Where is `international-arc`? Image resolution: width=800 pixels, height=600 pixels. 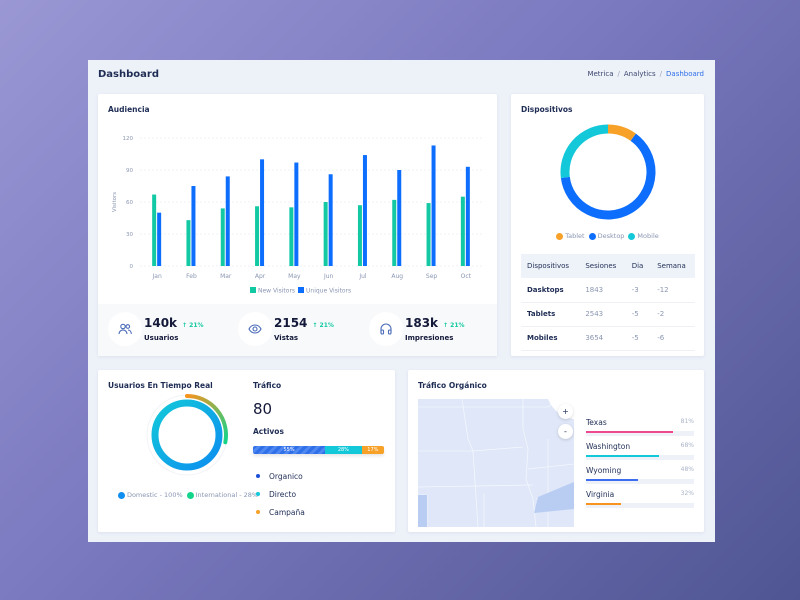 international-arc is located at coordinates (206, 419).